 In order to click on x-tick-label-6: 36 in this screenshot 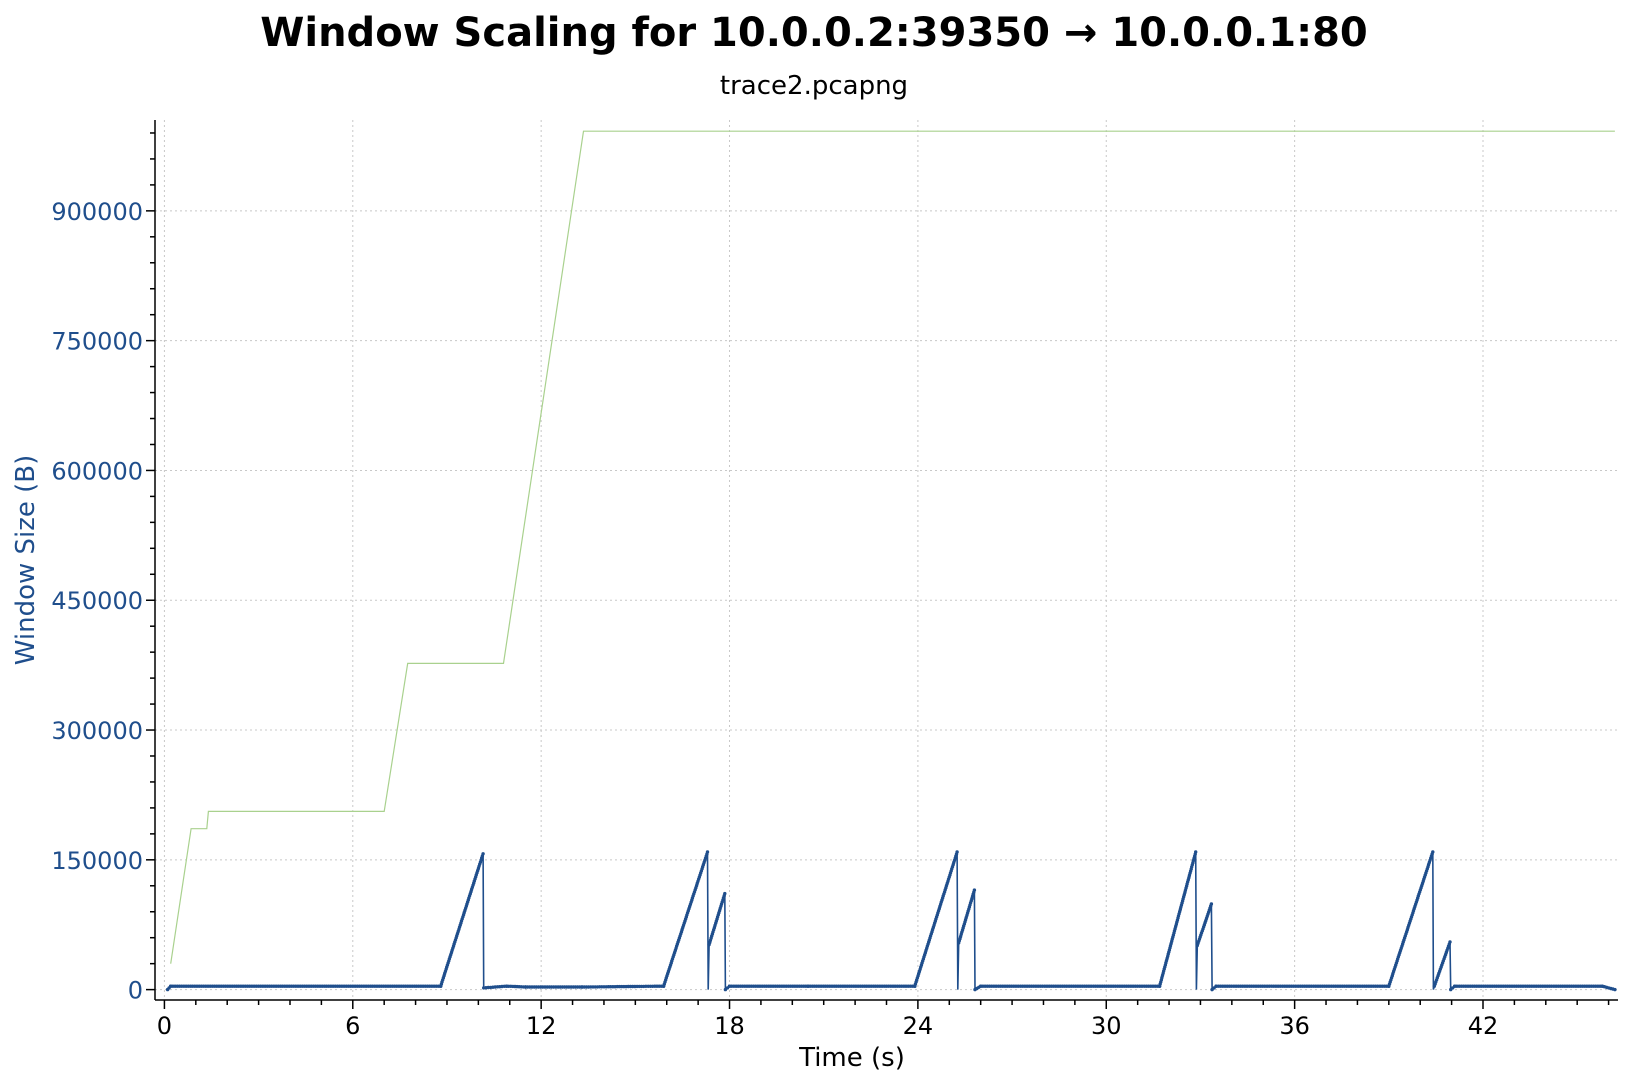, I will do `click(1294, 1026)`.